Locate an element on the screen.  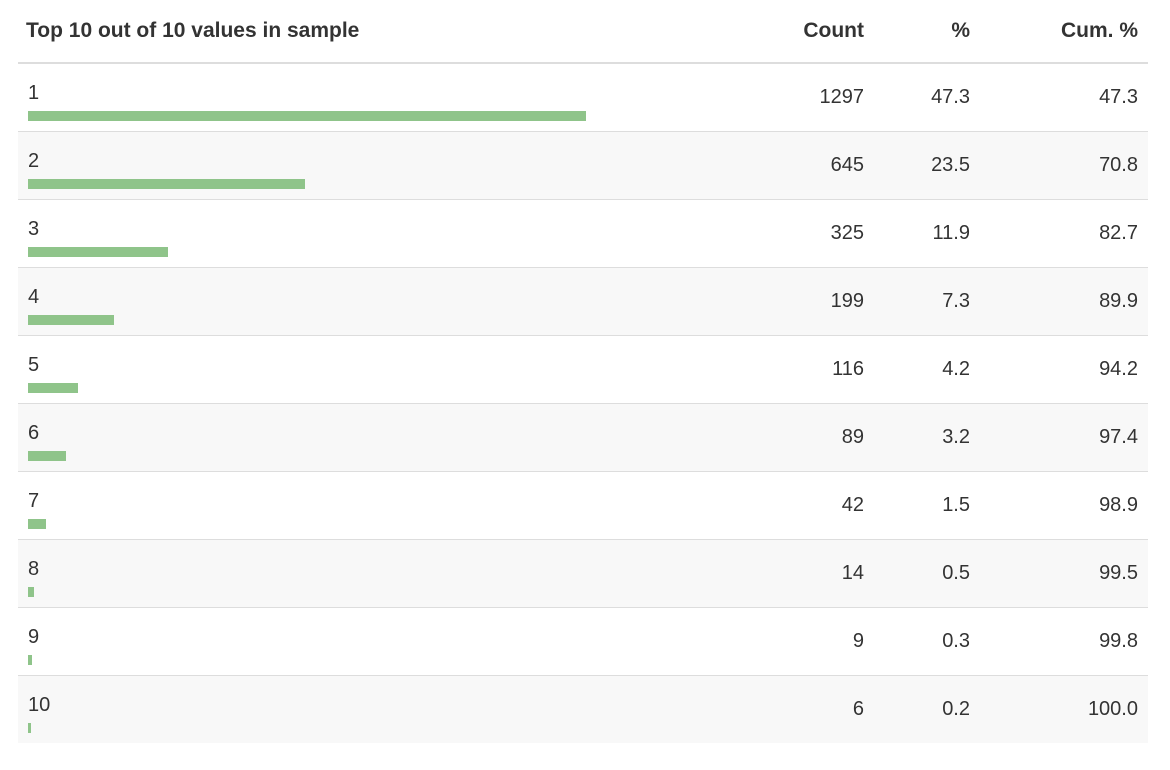
percent-cell: 23.5 is located at coordinates (925, 165).